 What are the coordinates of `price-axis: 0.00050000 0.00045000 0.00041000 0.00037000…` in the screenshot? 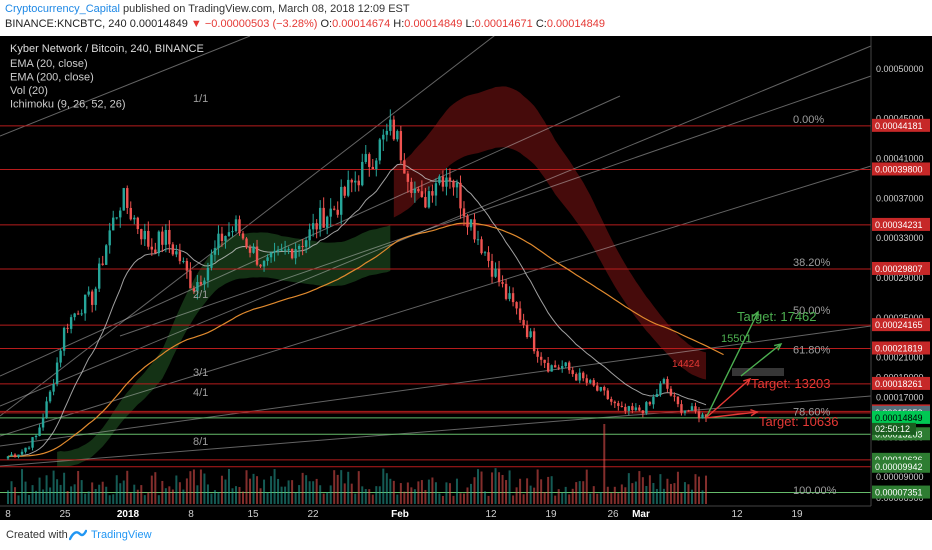 It's located at (901, 283).